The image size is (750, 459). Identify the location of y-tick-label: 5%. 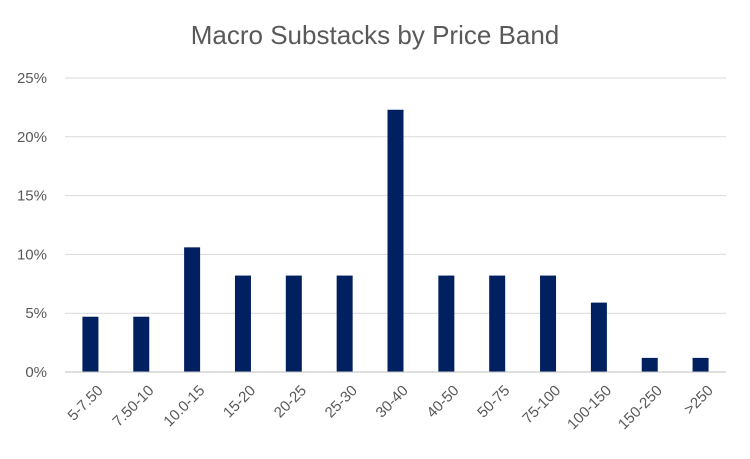
(36, 313).